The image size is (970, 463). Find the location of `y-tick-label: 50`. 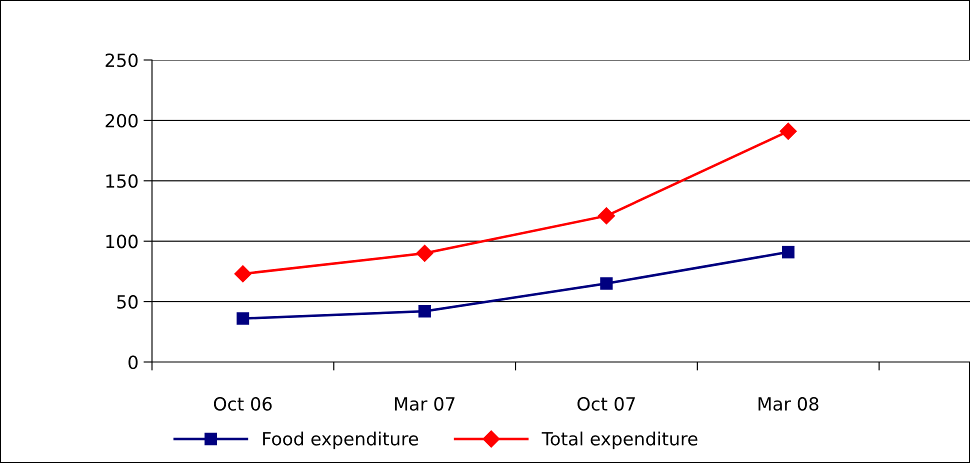

y-tick-label: 50 is located at coordinates (127, 302).